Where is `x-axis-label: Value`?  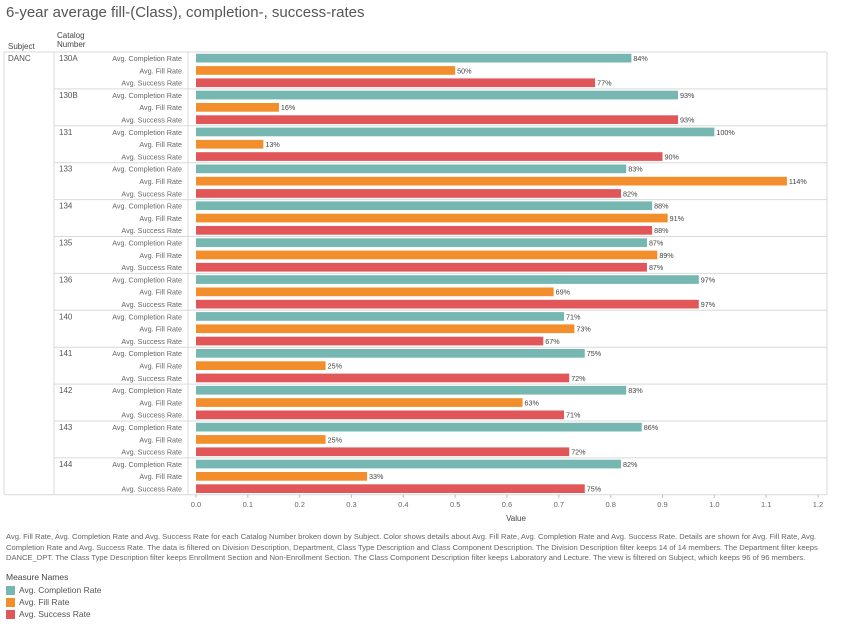
x-axis-label: Value is located at coordinates (516, 518).